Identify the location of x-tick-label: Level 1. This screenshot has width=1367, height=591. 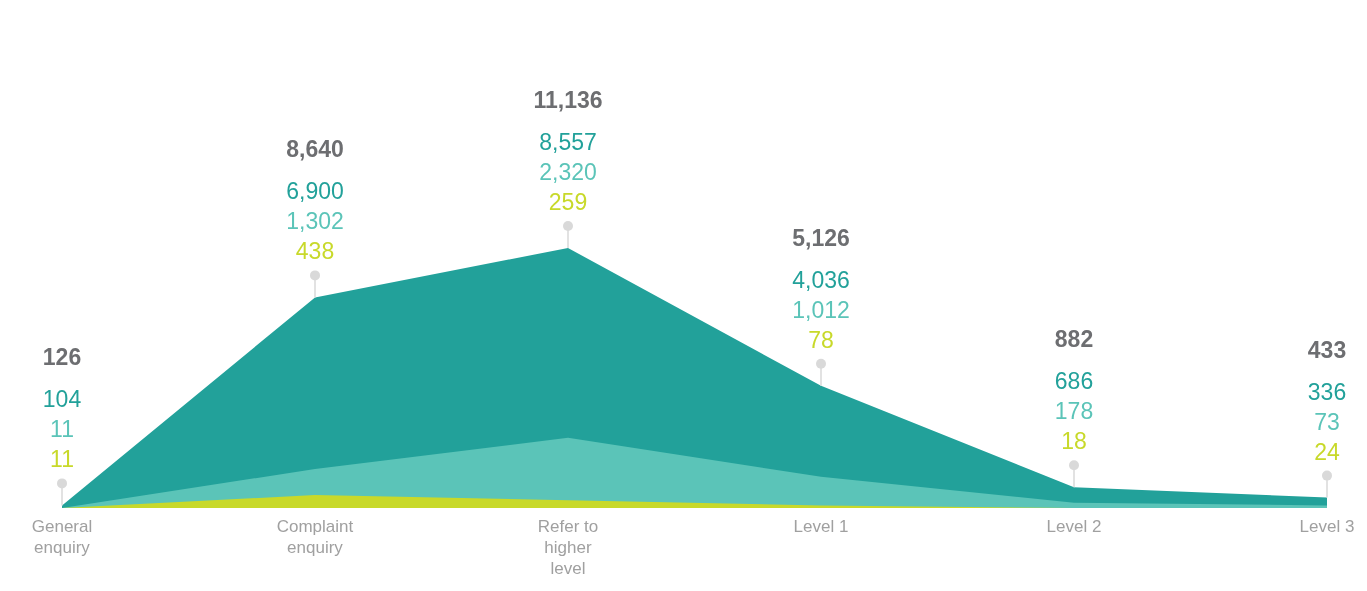
(821, 526).